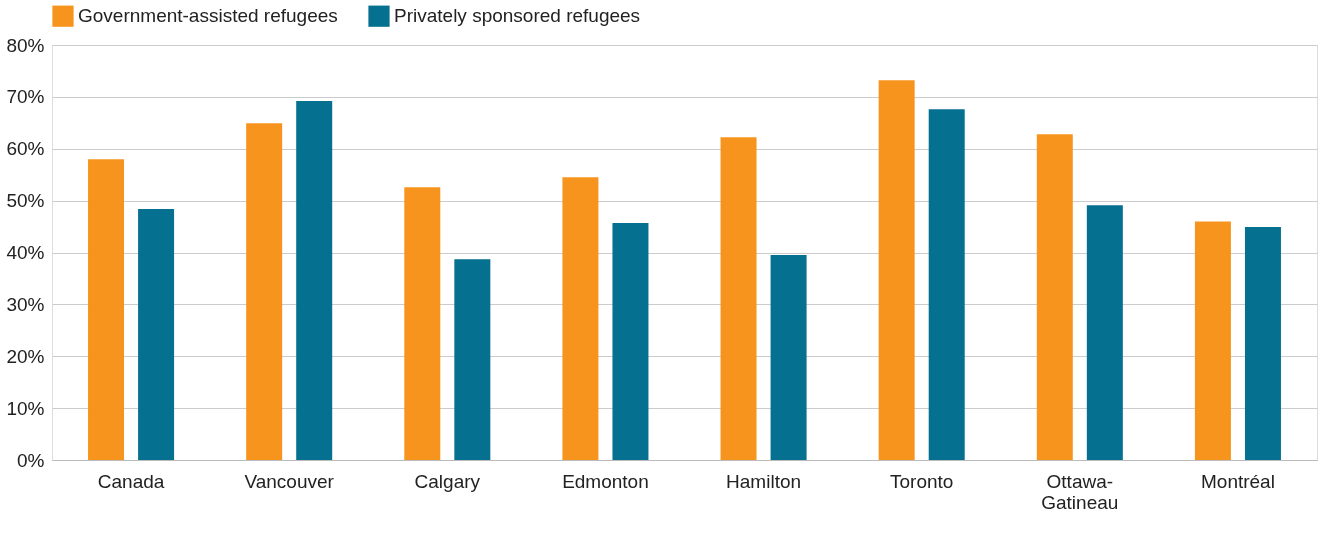 Image resolution: width=1343 pixels, height=554 pixels. What do you see at coordinates (922, 481) in the screenshot?
I see `x-tick-label: Toronto` at bounding box center [922, 481].